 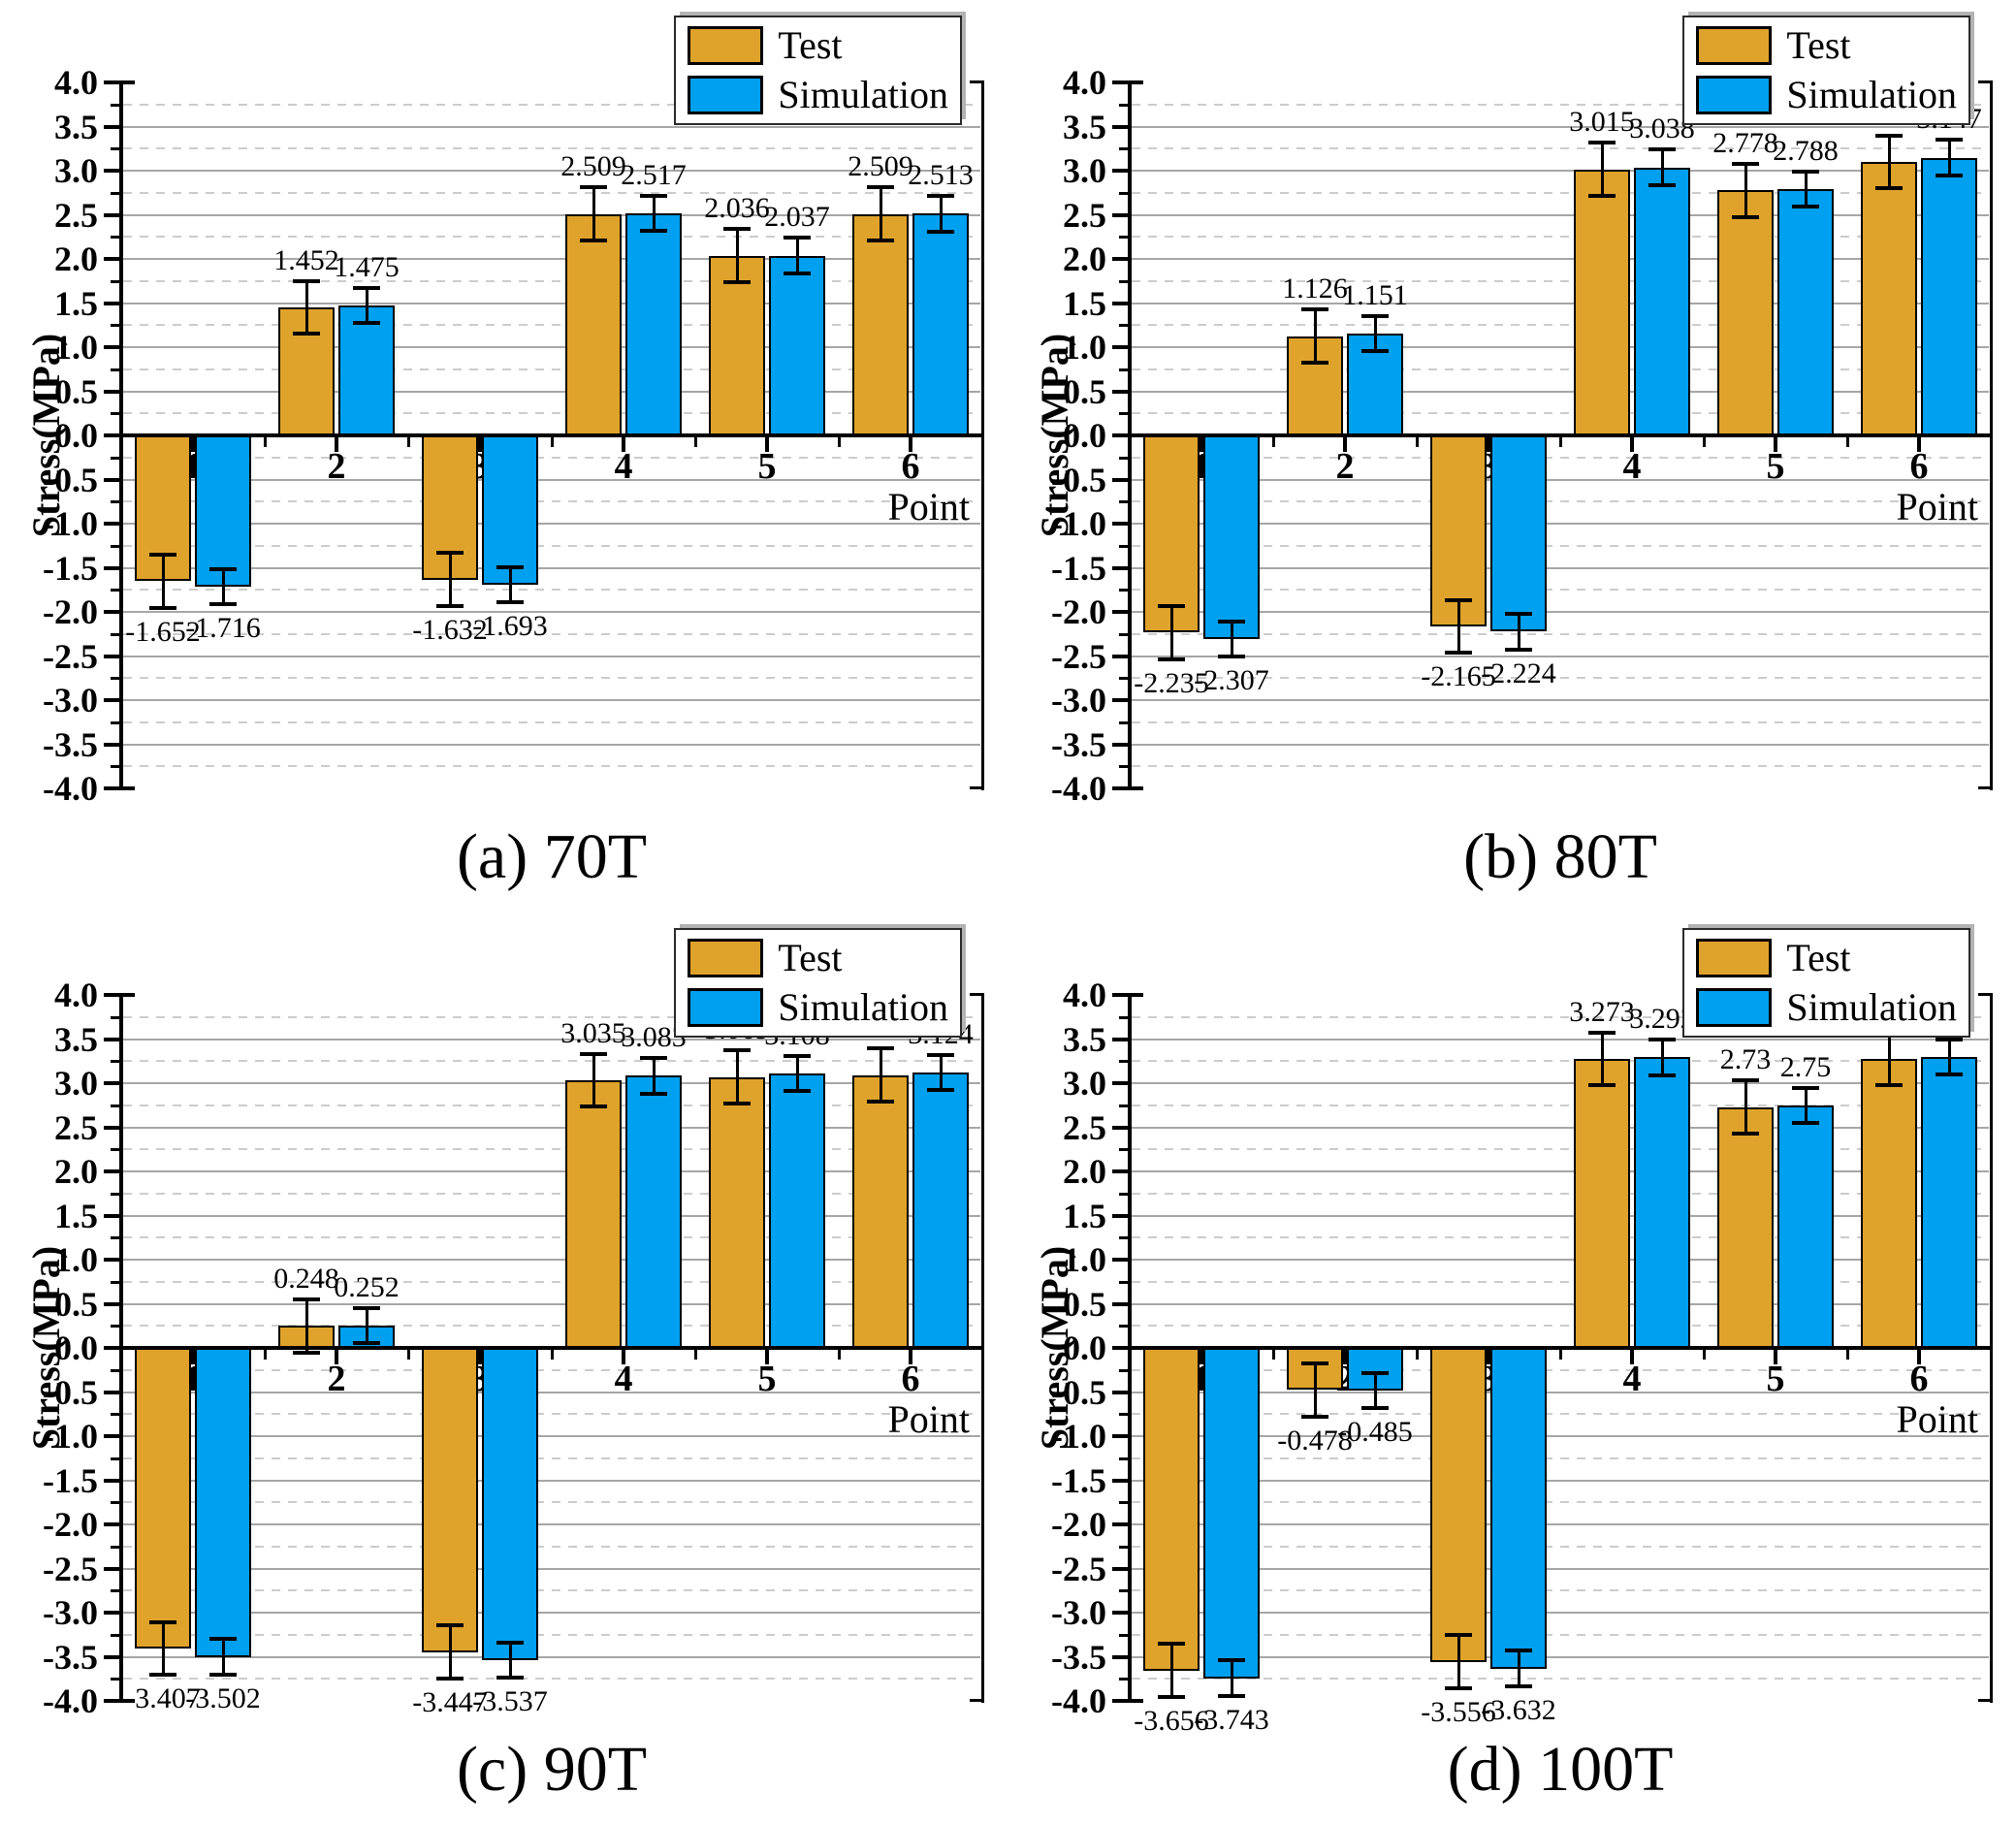 I want to click on value-label: 2.75, so click(x=1805, y=1066).